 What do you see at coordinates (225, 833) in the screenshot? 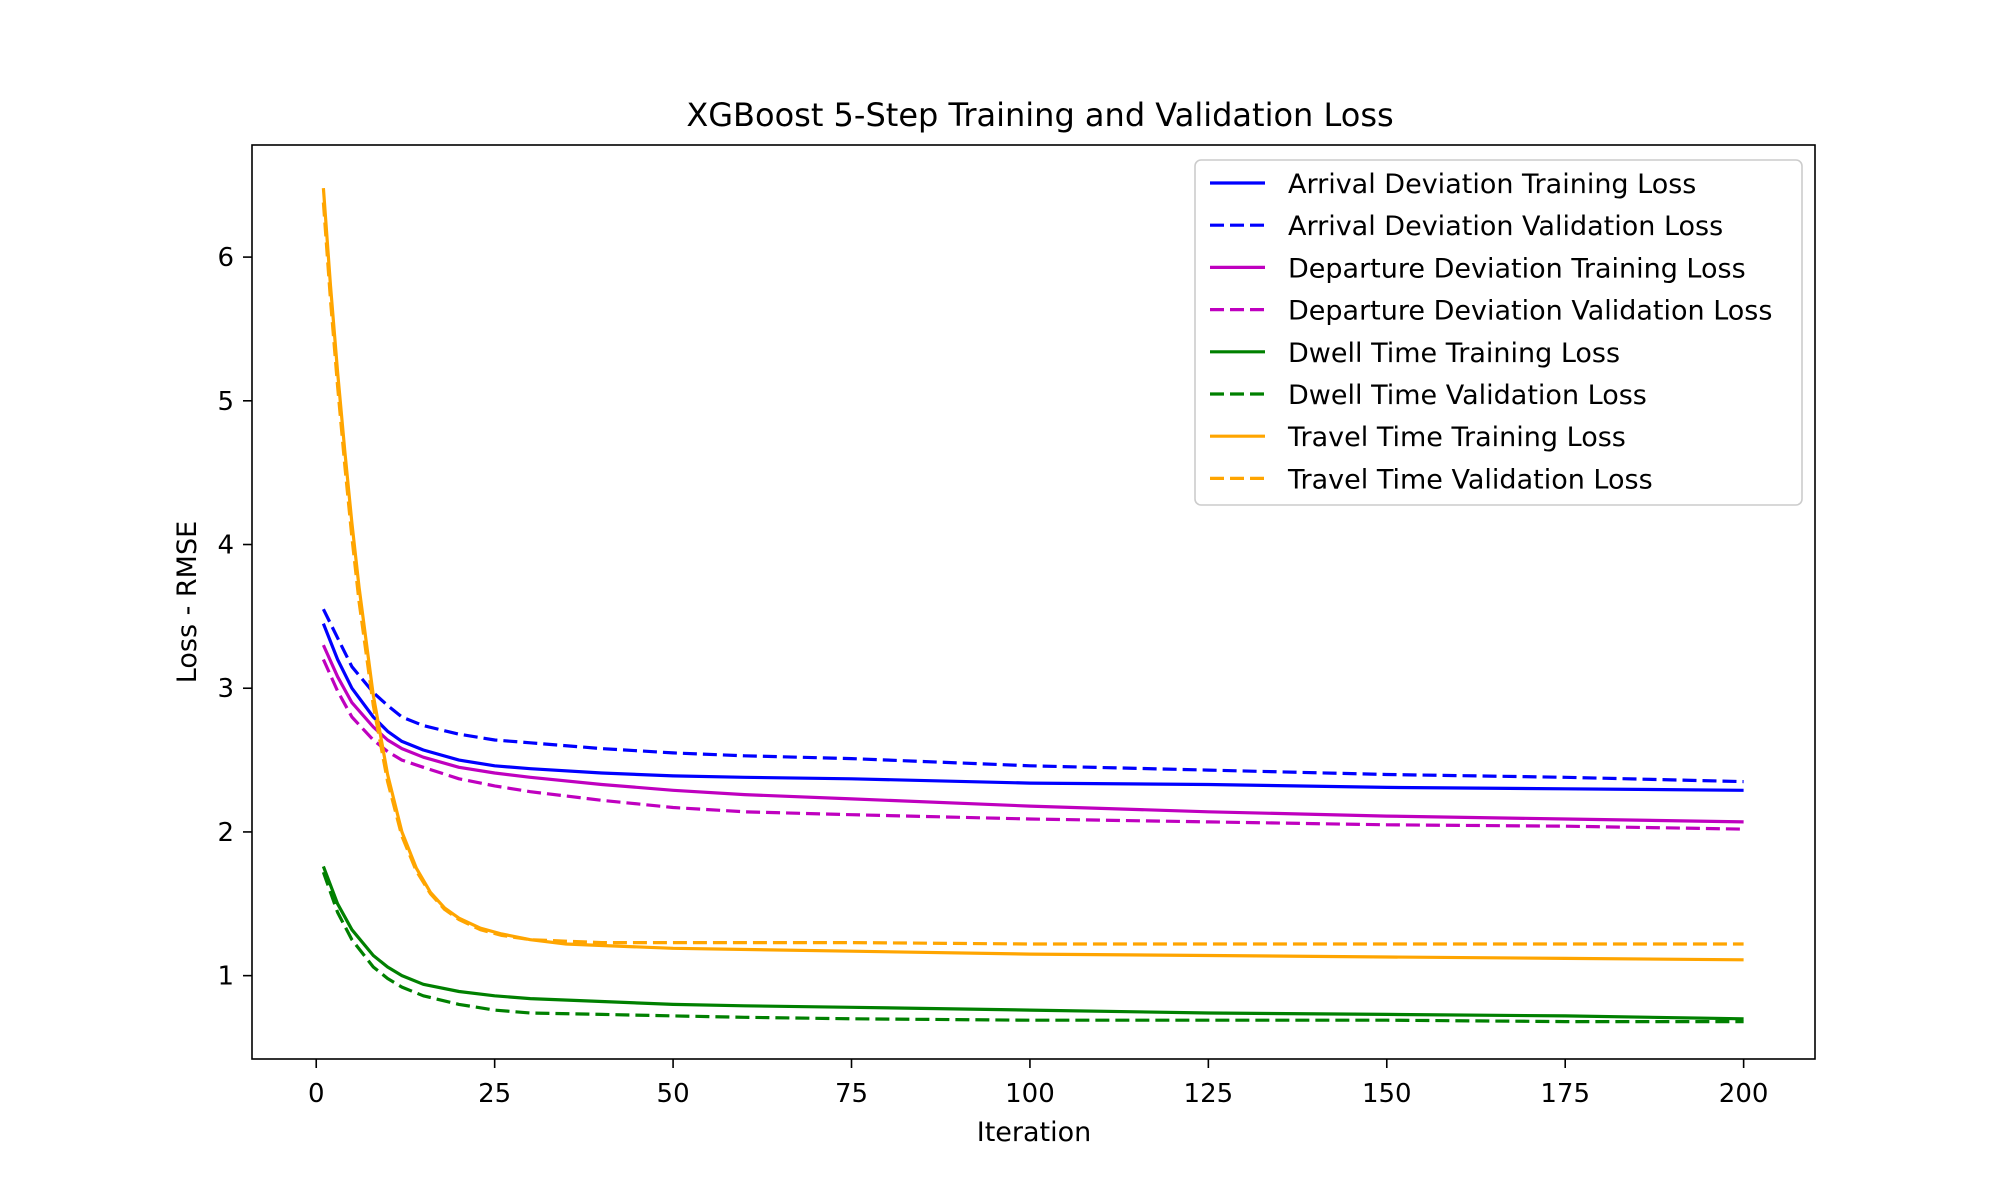
I see `y-tick-label: 2` at bounding box center [225, 833].